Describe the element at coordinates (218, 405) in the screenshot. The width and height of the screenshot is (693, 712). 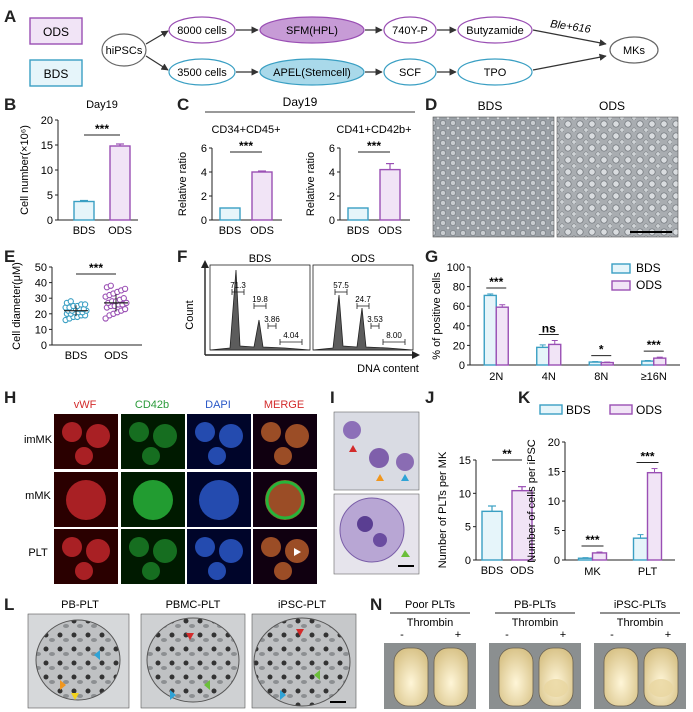
I see `h-col-dapi: DAPI` at that location.